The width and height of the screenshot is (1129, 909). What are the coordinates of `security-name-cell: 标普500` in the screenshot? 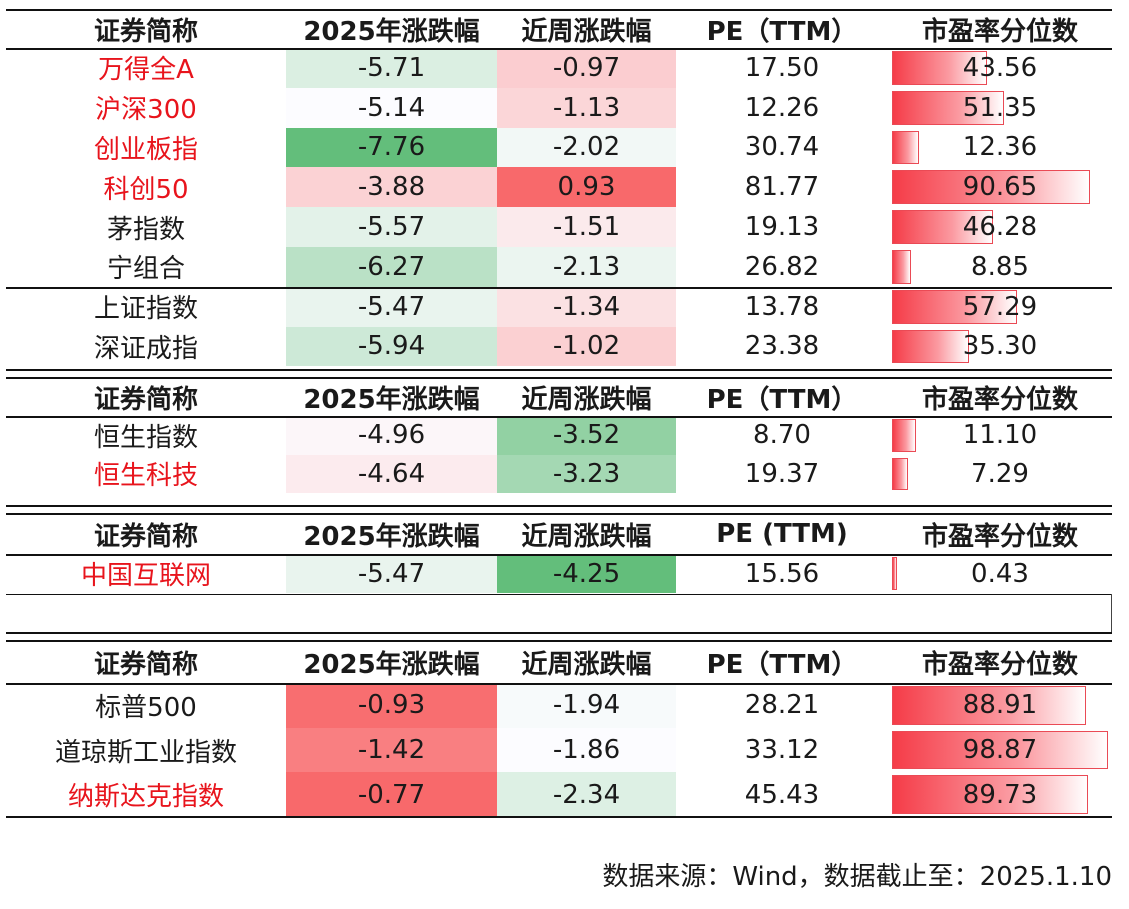 It's located at (146, 707).